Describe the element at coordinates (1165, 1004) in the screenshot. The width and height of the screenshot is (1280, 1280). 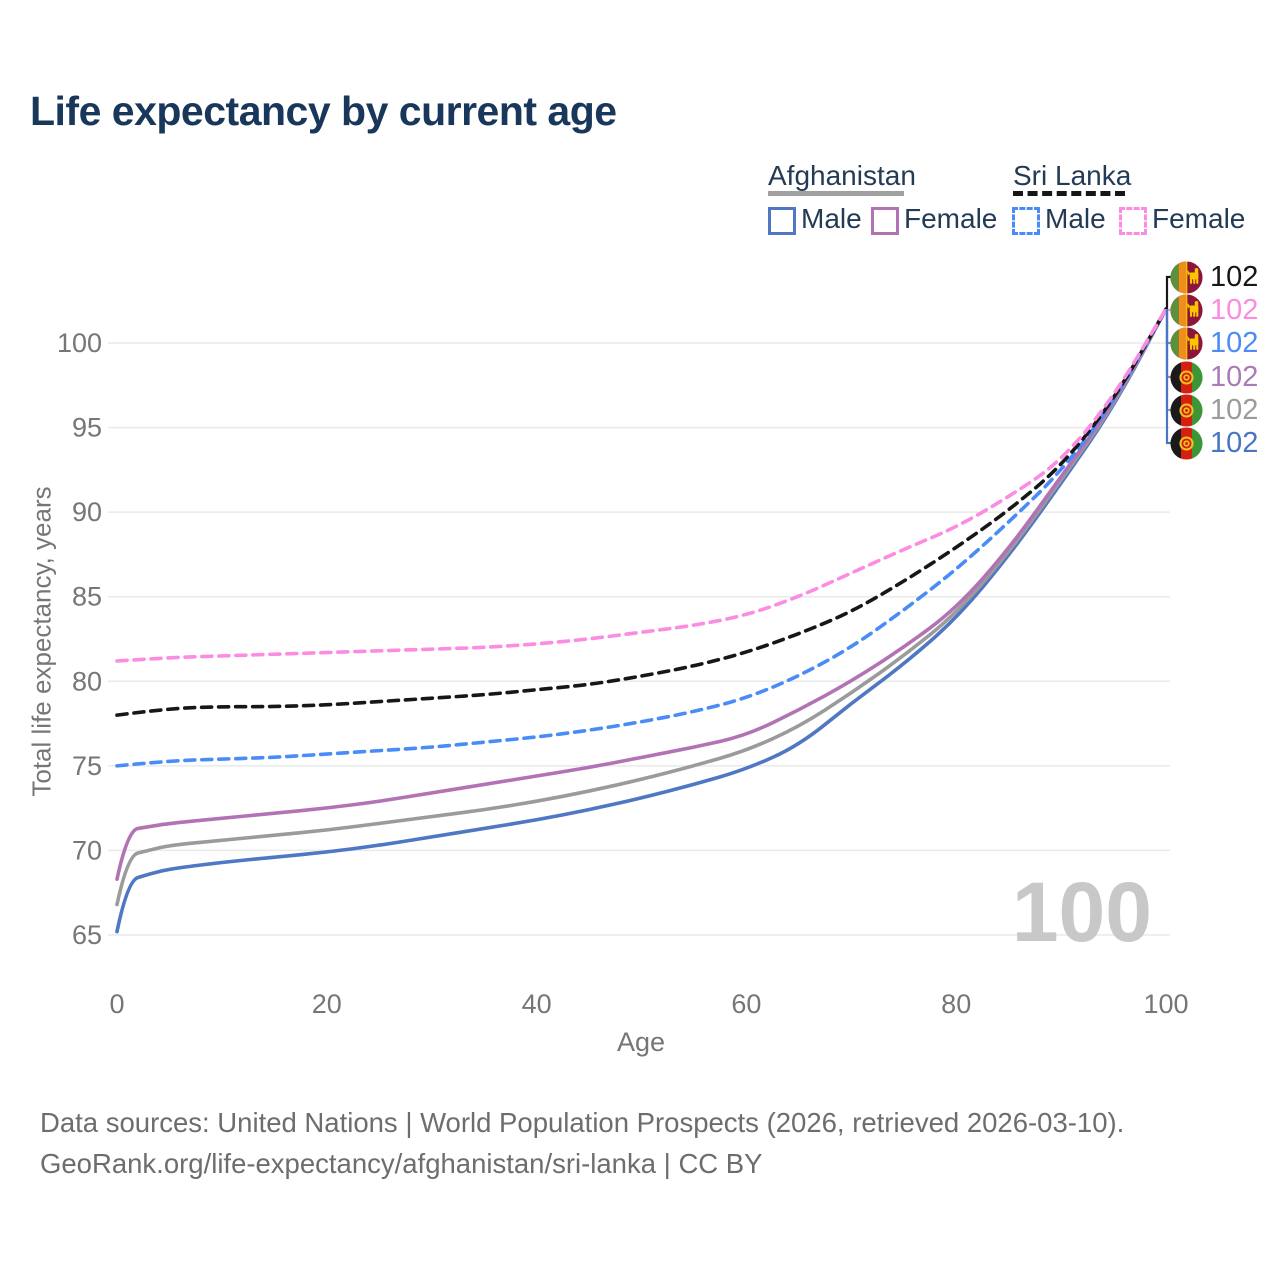
I see `x-tick-label: 100` at that location.